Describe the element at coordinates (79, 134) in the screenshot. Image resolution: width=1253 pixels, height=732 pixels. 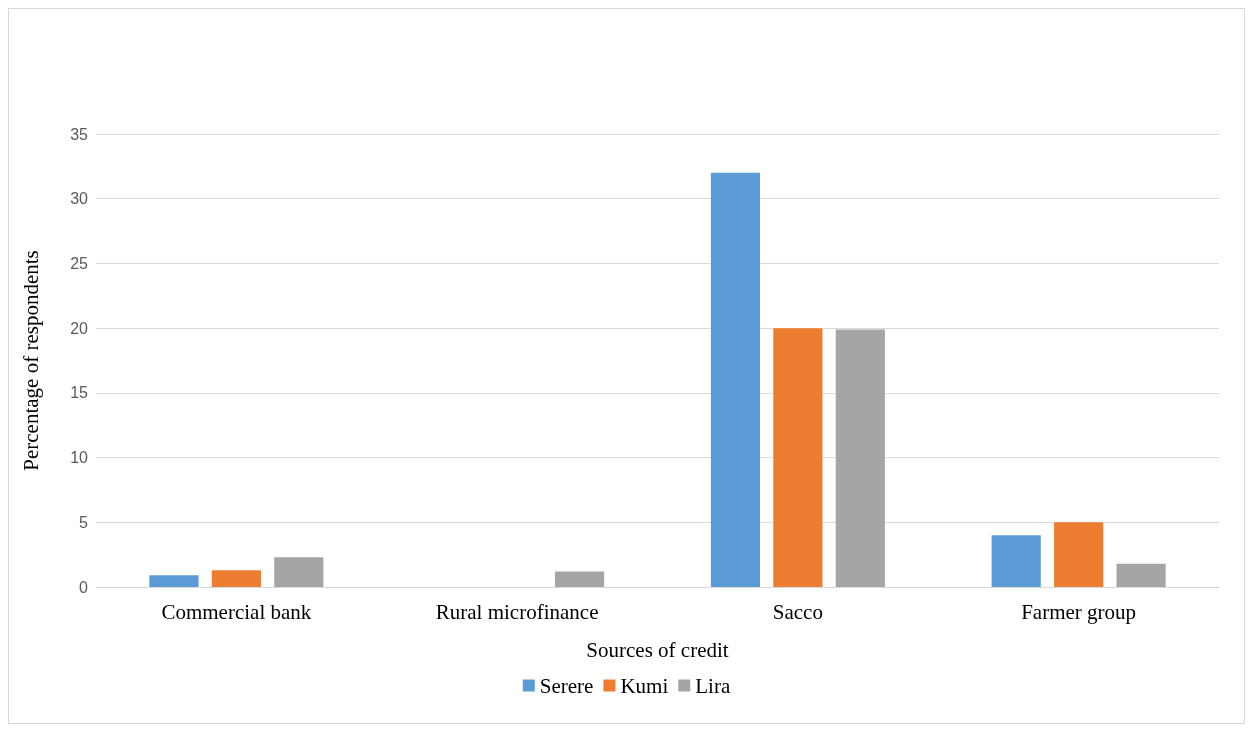
I see `y-tick-label: 35` at that location.